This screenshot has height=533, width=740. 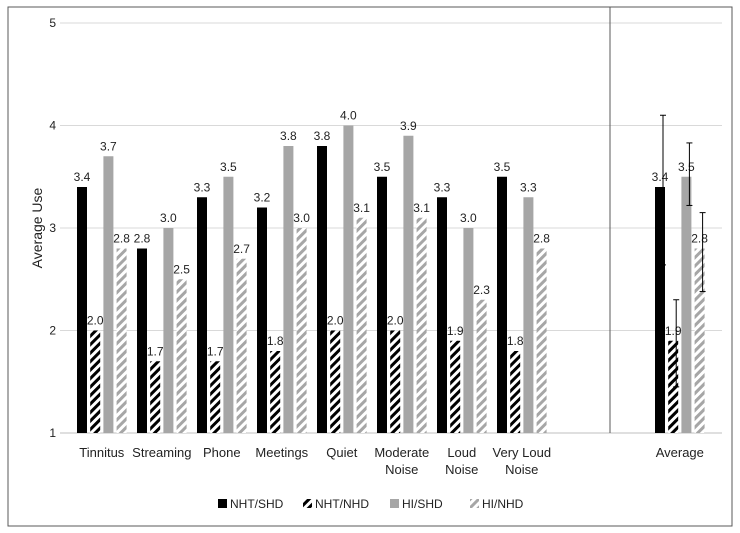 I want to click on x-category-label: Average, so click(x=680, y=452).